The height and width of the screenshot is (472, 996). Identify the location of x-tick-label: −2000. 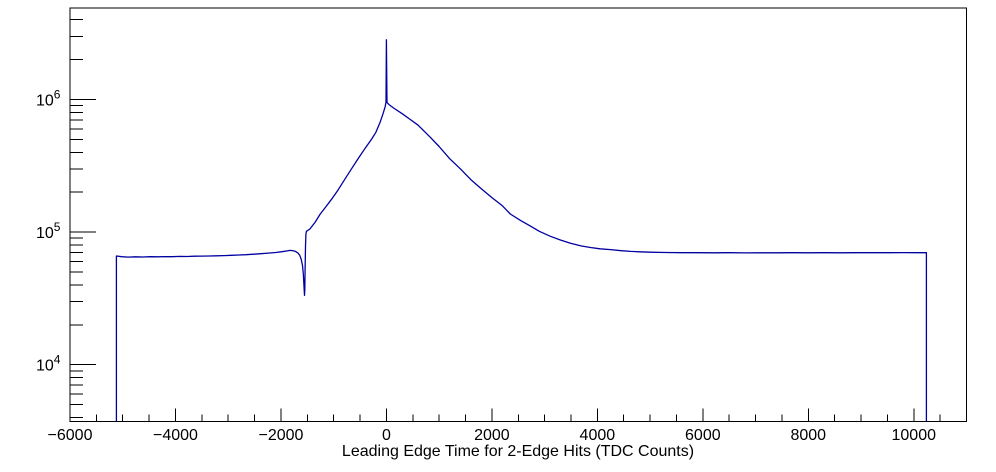
(280, 435).